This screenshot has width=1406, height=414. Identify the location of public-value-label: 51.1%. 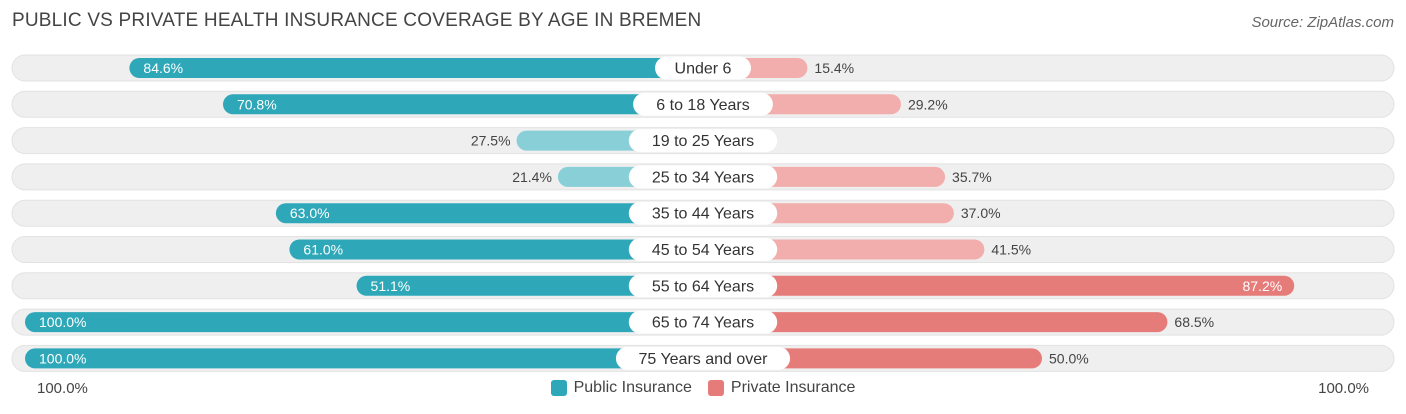
(391, 286).